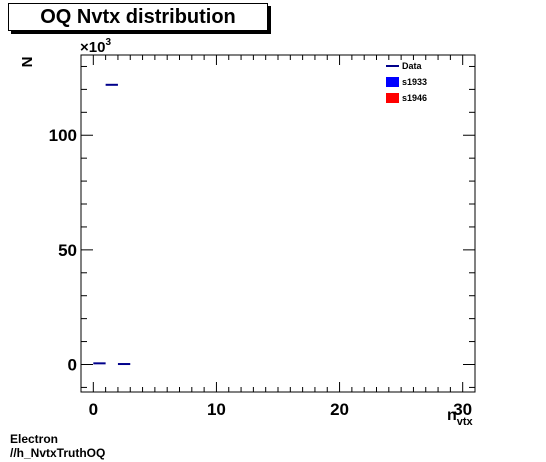 The height and width of the screenshot is (462, 546). I want to click on chart-title-box: OQ Nvtx distribution, so click(138, 17).